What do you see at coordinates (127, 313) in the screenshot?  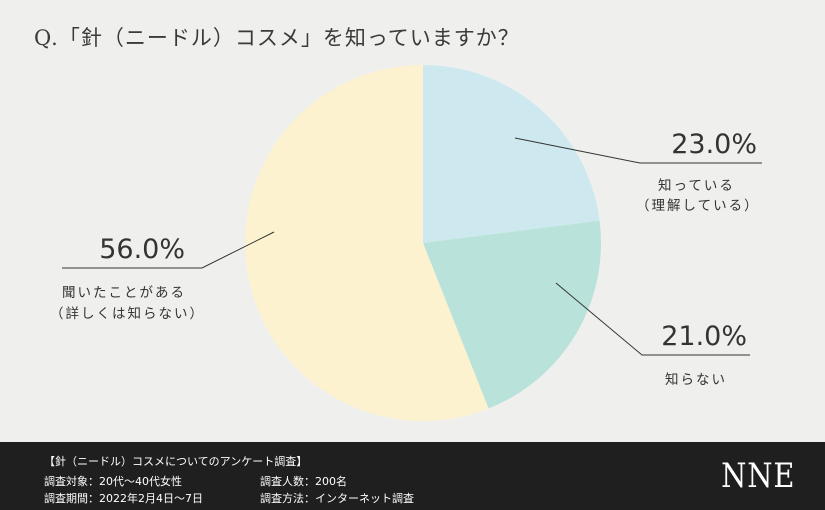 I see `slice-category-sublabel-3: （詳しくは知らない）` at bounding box center [127, 313].